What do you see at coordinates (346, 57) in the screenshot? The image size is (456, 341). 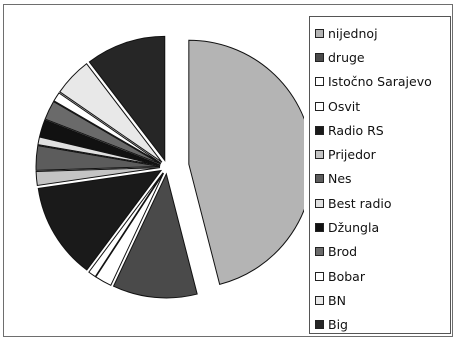 I see `legend-label: druge` at bounding box center [346, 57].